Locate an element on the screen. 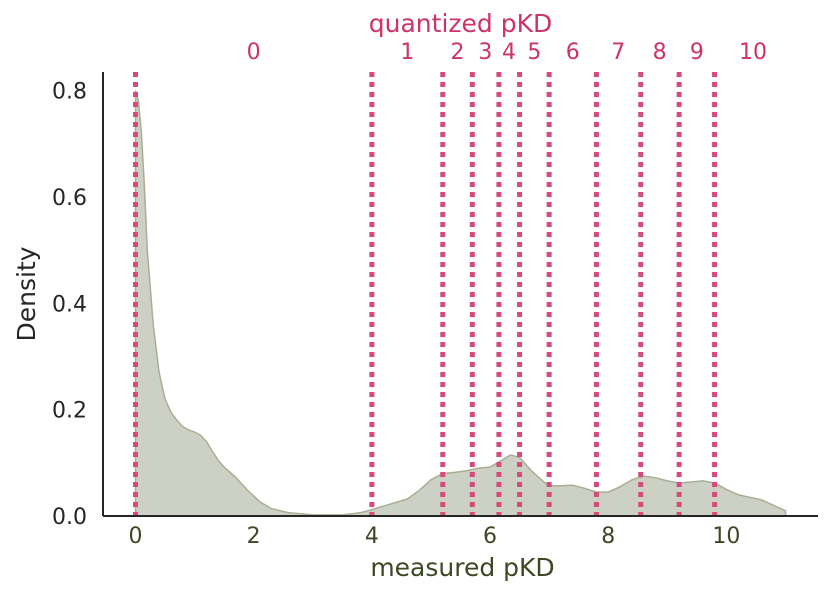 The height and width of the screenshot is (594, 830). y-tick-label-0: 0.0 is located at coordinates (69, 517).